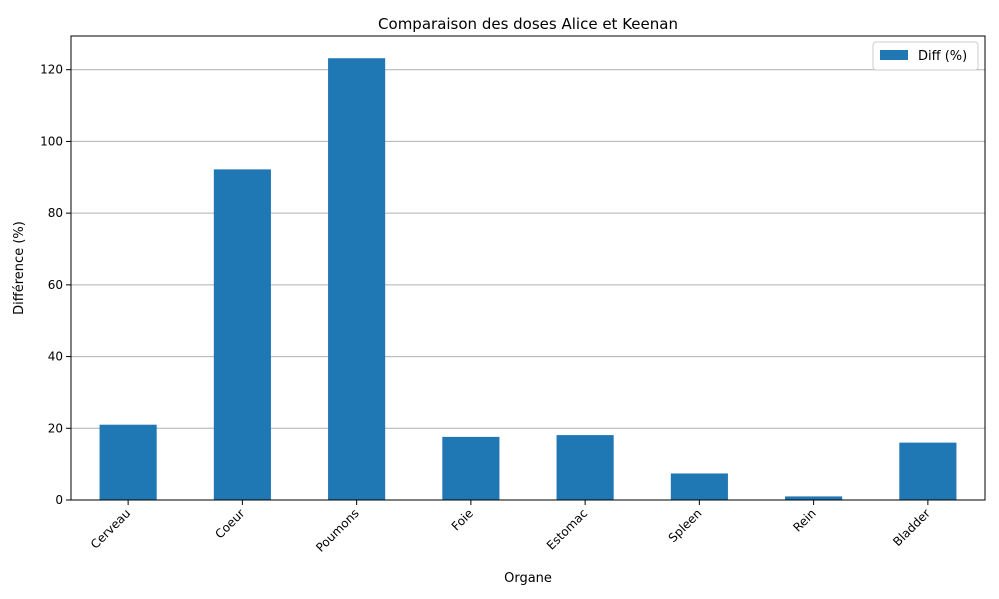 The height and width of the screenshot is (599, 999). I want to click on y-tick-label: 40, so click(55, 357).